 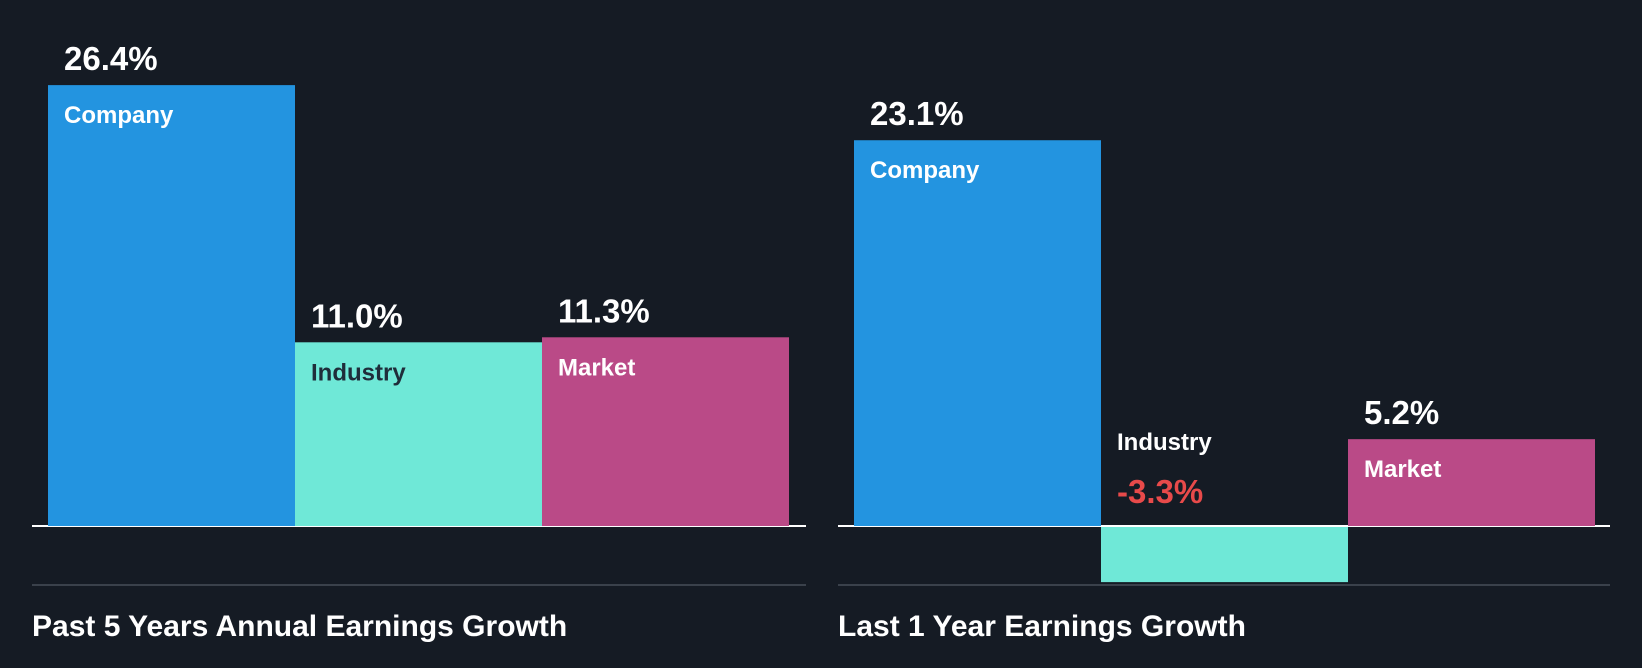 I want to click on value-label-market: 11.3%, so click(x=604, y=310).